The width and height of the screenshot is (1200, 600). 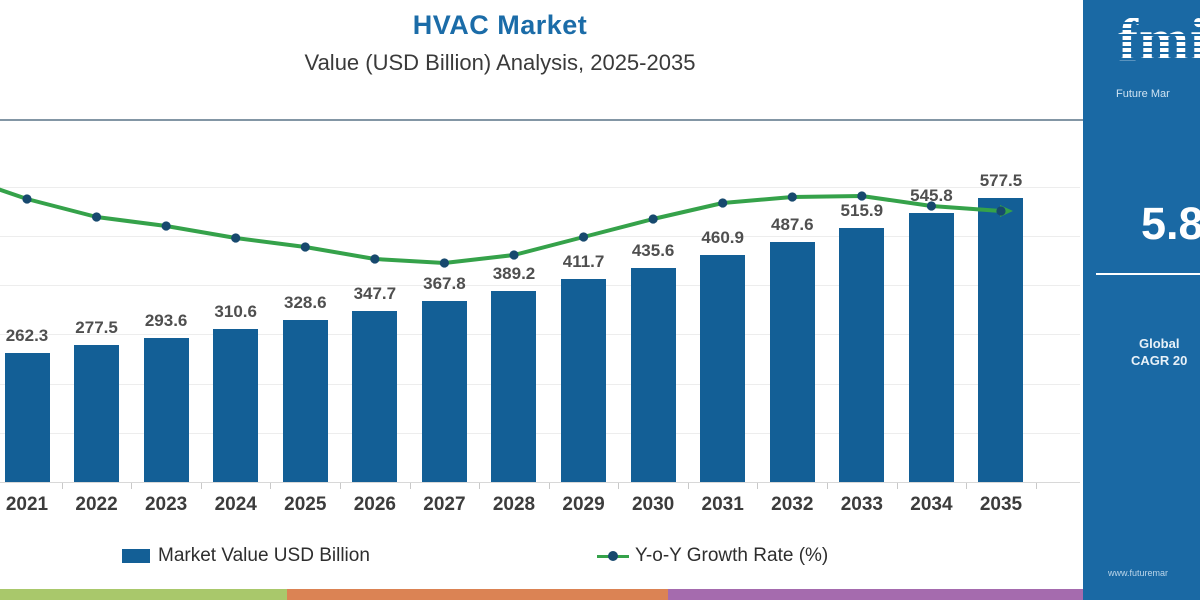 What do you see at coordinates (1159, 360) in the screenshot?
I see `cagr-caption-line2: CAGR 20` at bounding box center [1159, 360].